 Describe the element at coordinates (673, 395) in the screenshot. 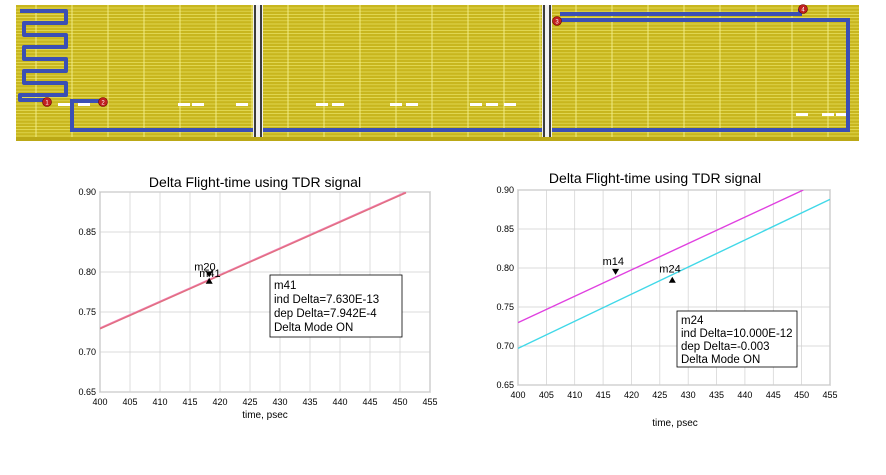

I see `x-tick-labels: 400 405 410 415 420 425 430 435 440 445 450 455` at that location.